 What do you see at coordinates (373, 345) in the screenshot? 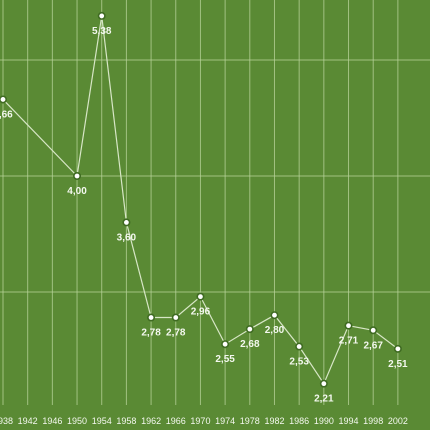
I see `data-label-1998: 2,67` at bounding box center [373, 345].